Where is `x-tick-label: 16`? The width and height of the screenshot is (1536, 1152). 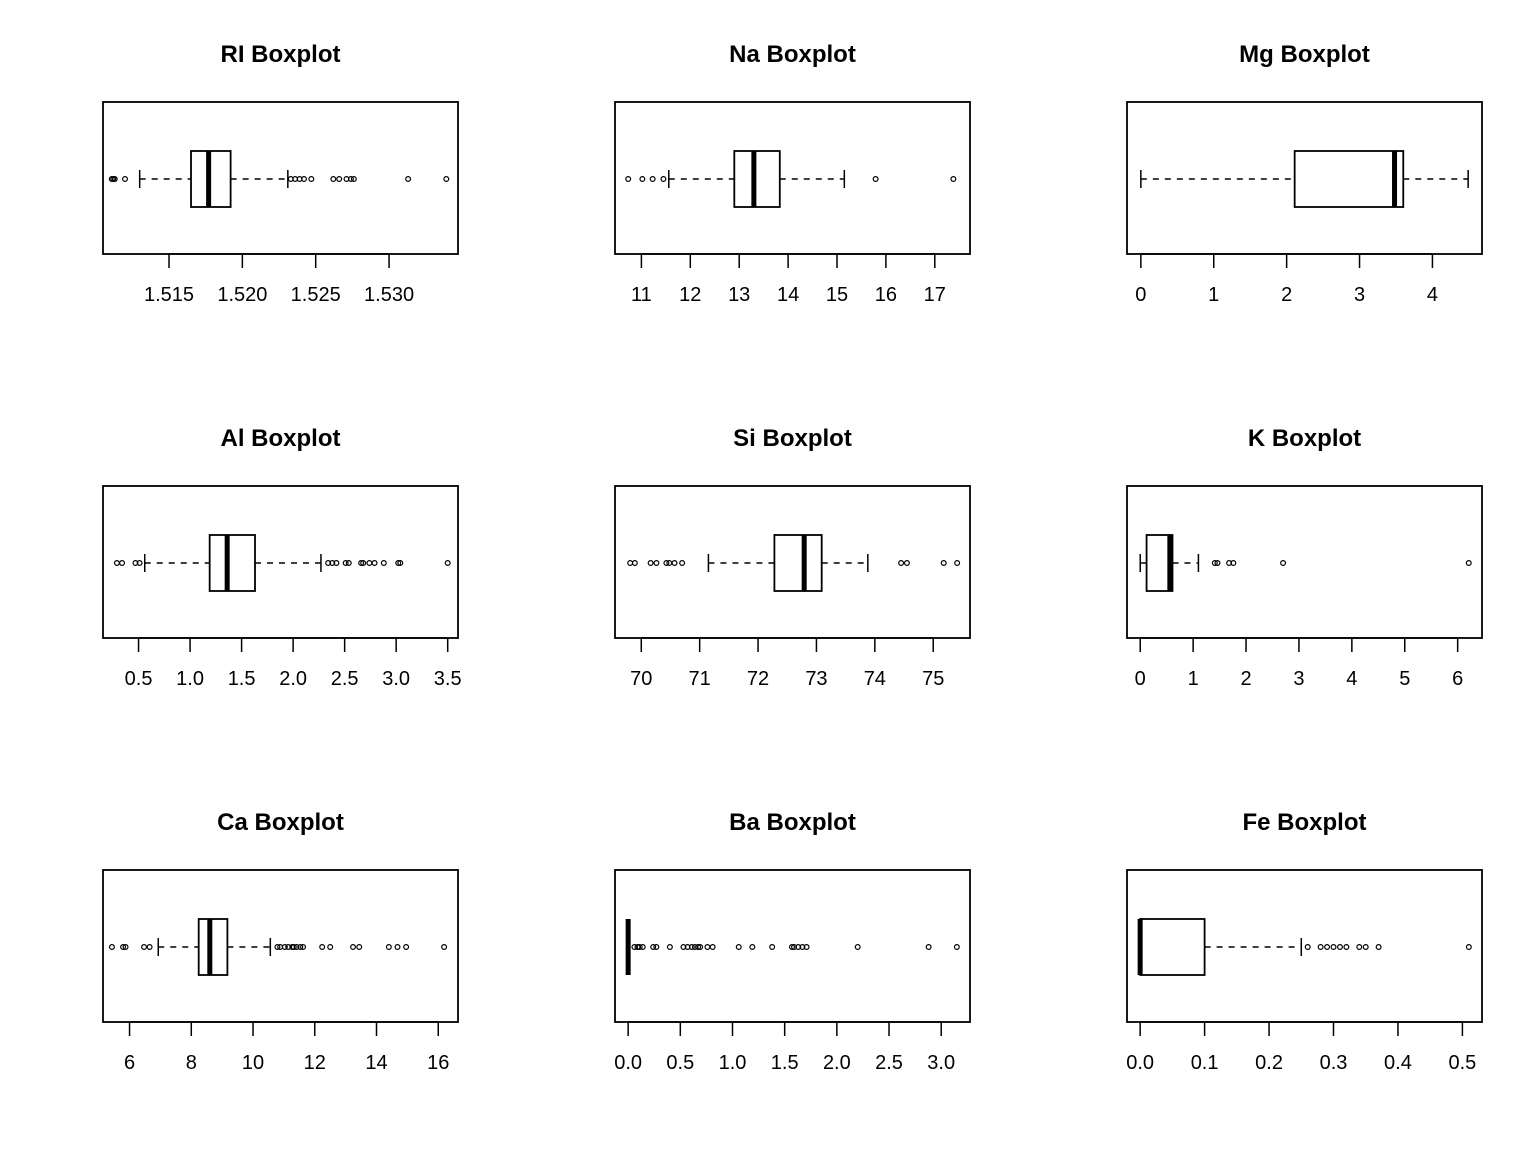
x-tick-label: 16 is located at coordinates (886, 295).